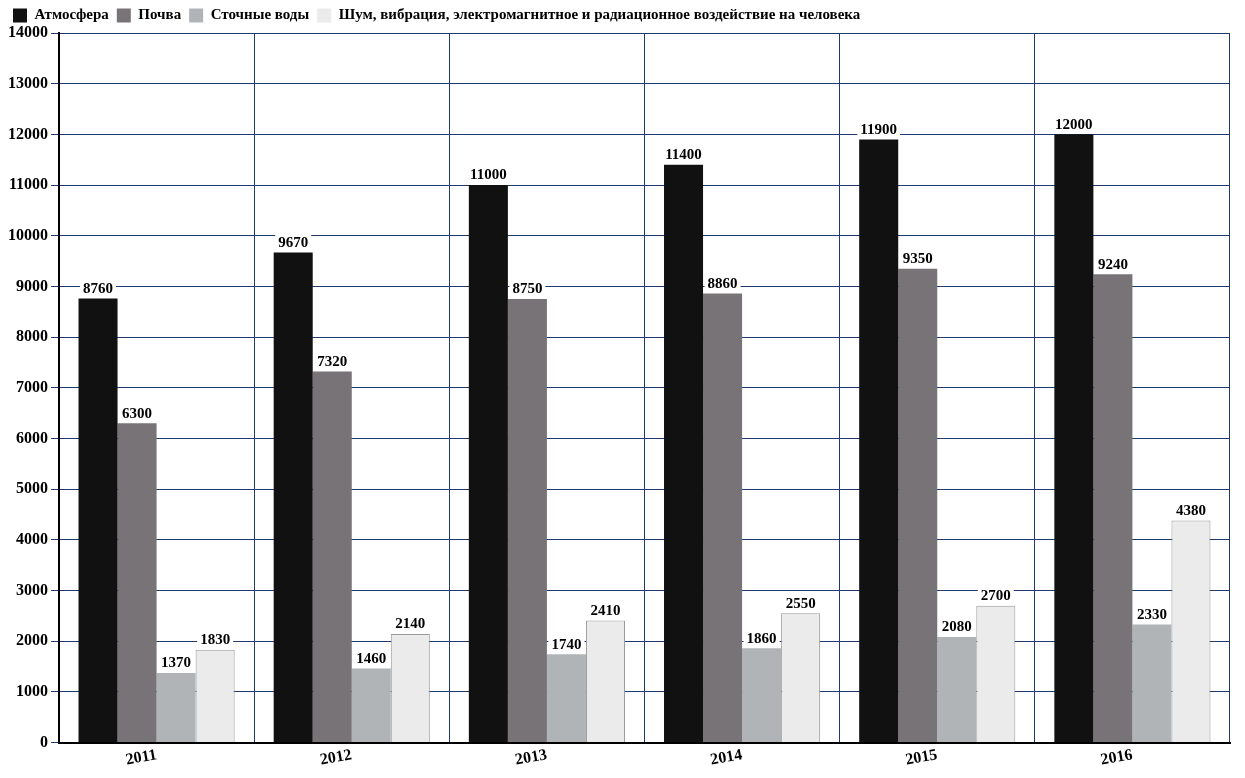 The height and width of the screenshot is (778, 1245). What do you see at coordinates (28, 32) in the screenshot?
I see `y-tick-label: 14000` at bounding box center [28, 32].